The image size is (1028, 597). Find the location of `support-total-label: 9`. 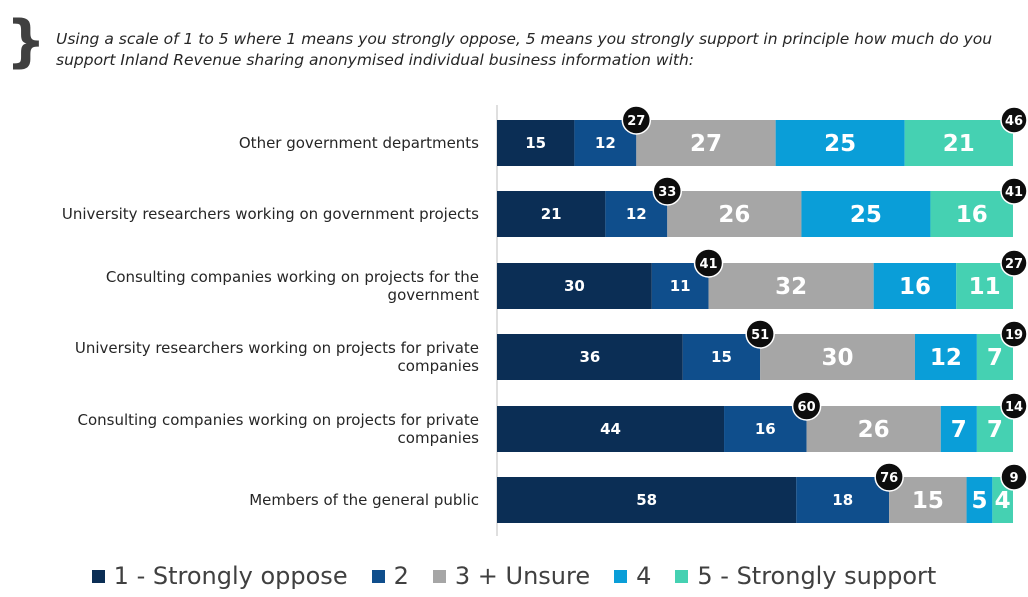

support-total-label: 9 is located at coordinates (1013, 478).